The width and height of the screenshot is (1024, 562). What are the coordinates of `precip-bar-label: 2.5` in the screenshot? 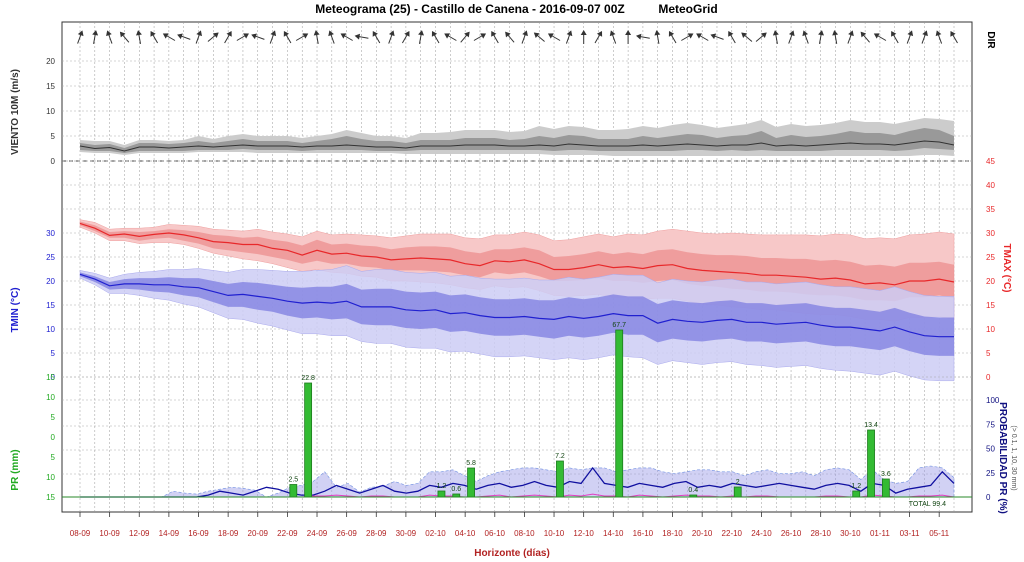 It's located at (293, 480).